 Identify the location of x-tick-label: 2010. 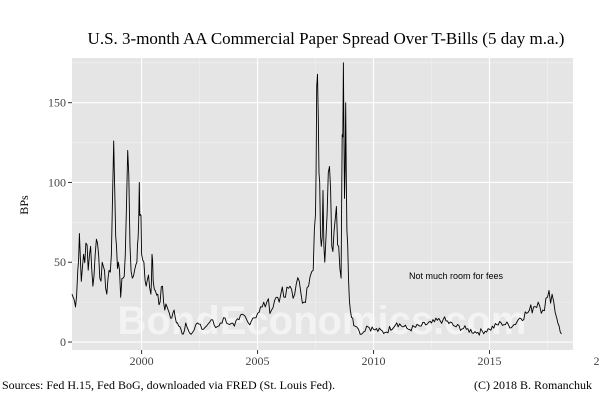
(374, 361).